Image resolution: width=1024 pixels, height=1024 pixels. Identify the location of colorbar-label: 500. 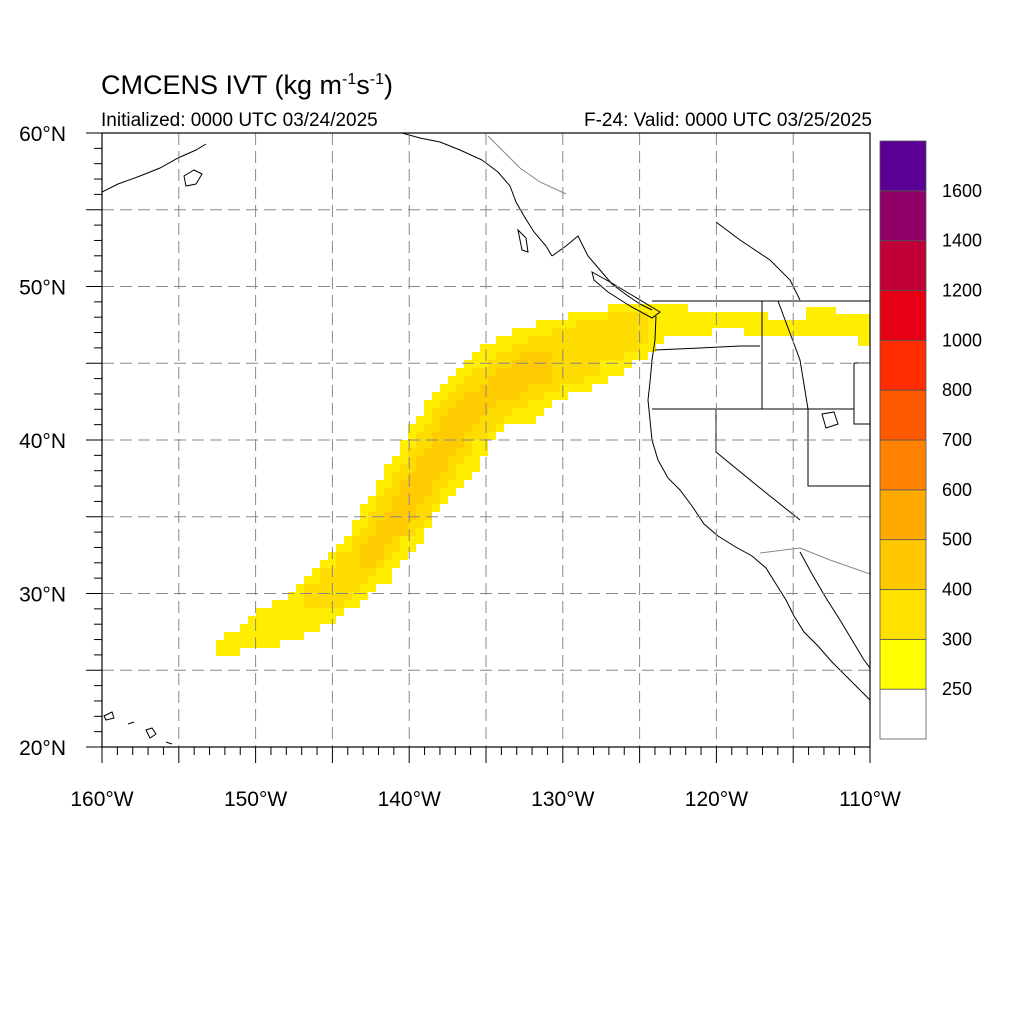
(957, 540).